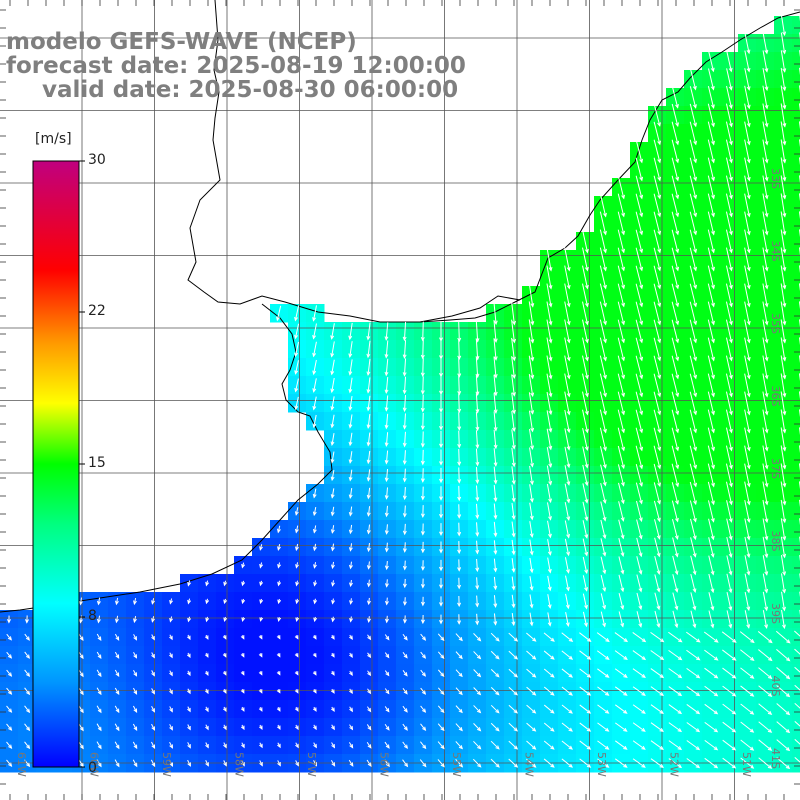 This screenshot has width=800, height=800. I want to click on longitude-label: 53W, so click(601, 764).